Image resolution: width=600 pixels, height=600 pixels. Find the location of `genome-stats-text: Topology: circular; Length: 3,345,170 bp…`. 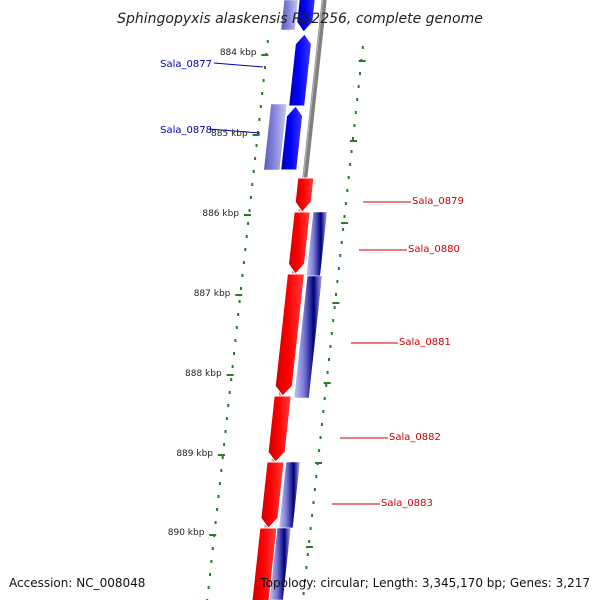

genome-stats-text: Topology: circular; Length: 3,345,170 bp… is located at coordinates (424, 583).